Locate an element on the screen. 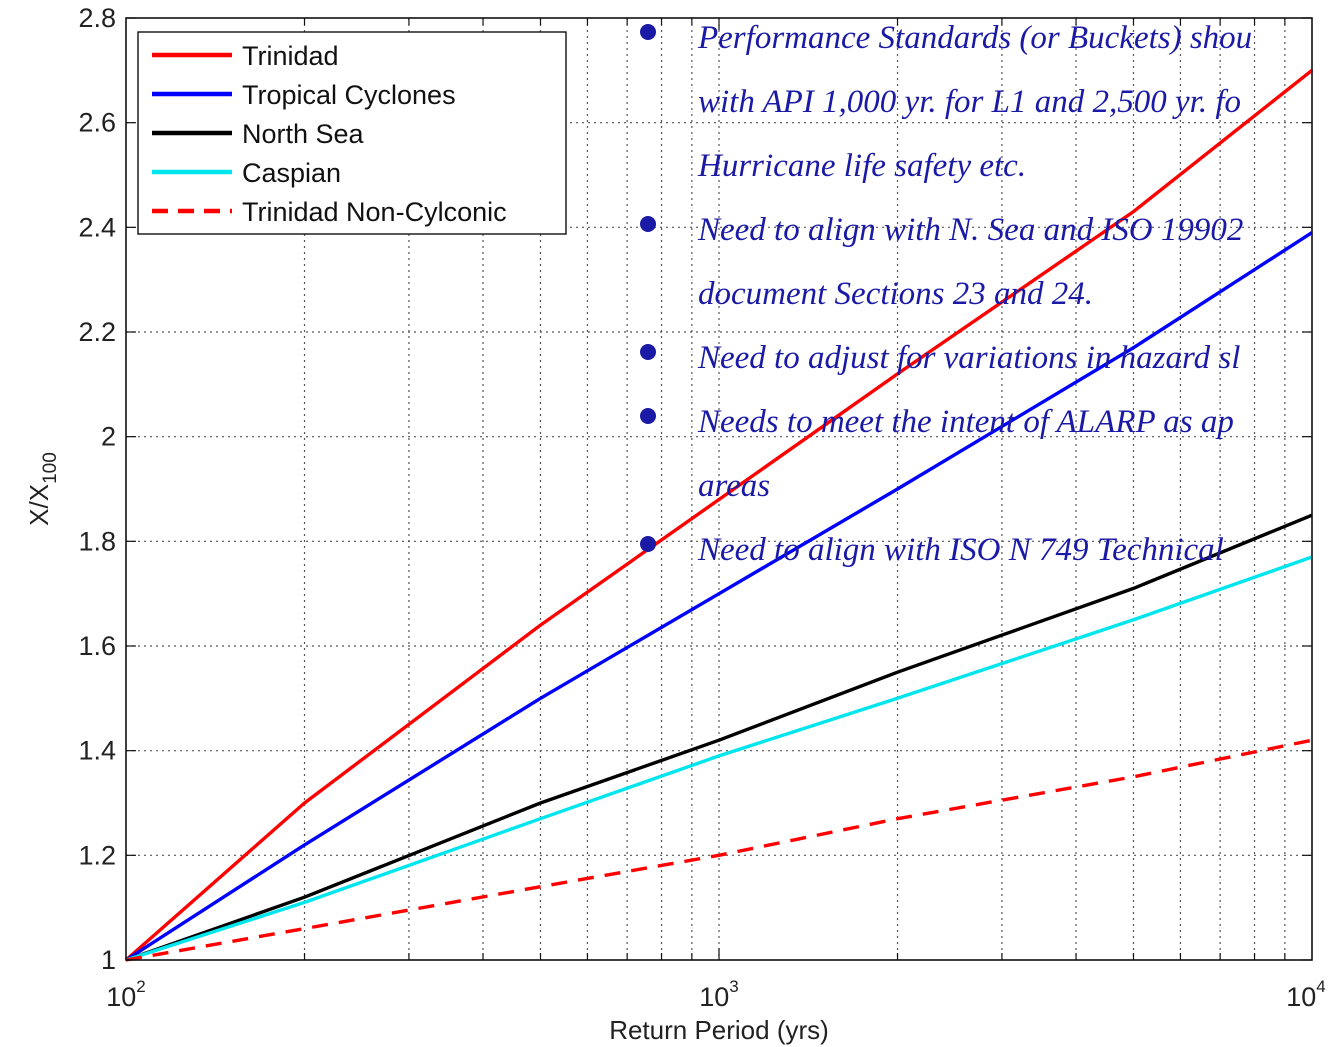 This screenshot has width=1331, height=1047. x-tick-label: 10⁴ is located at coordinates (1306, 994).